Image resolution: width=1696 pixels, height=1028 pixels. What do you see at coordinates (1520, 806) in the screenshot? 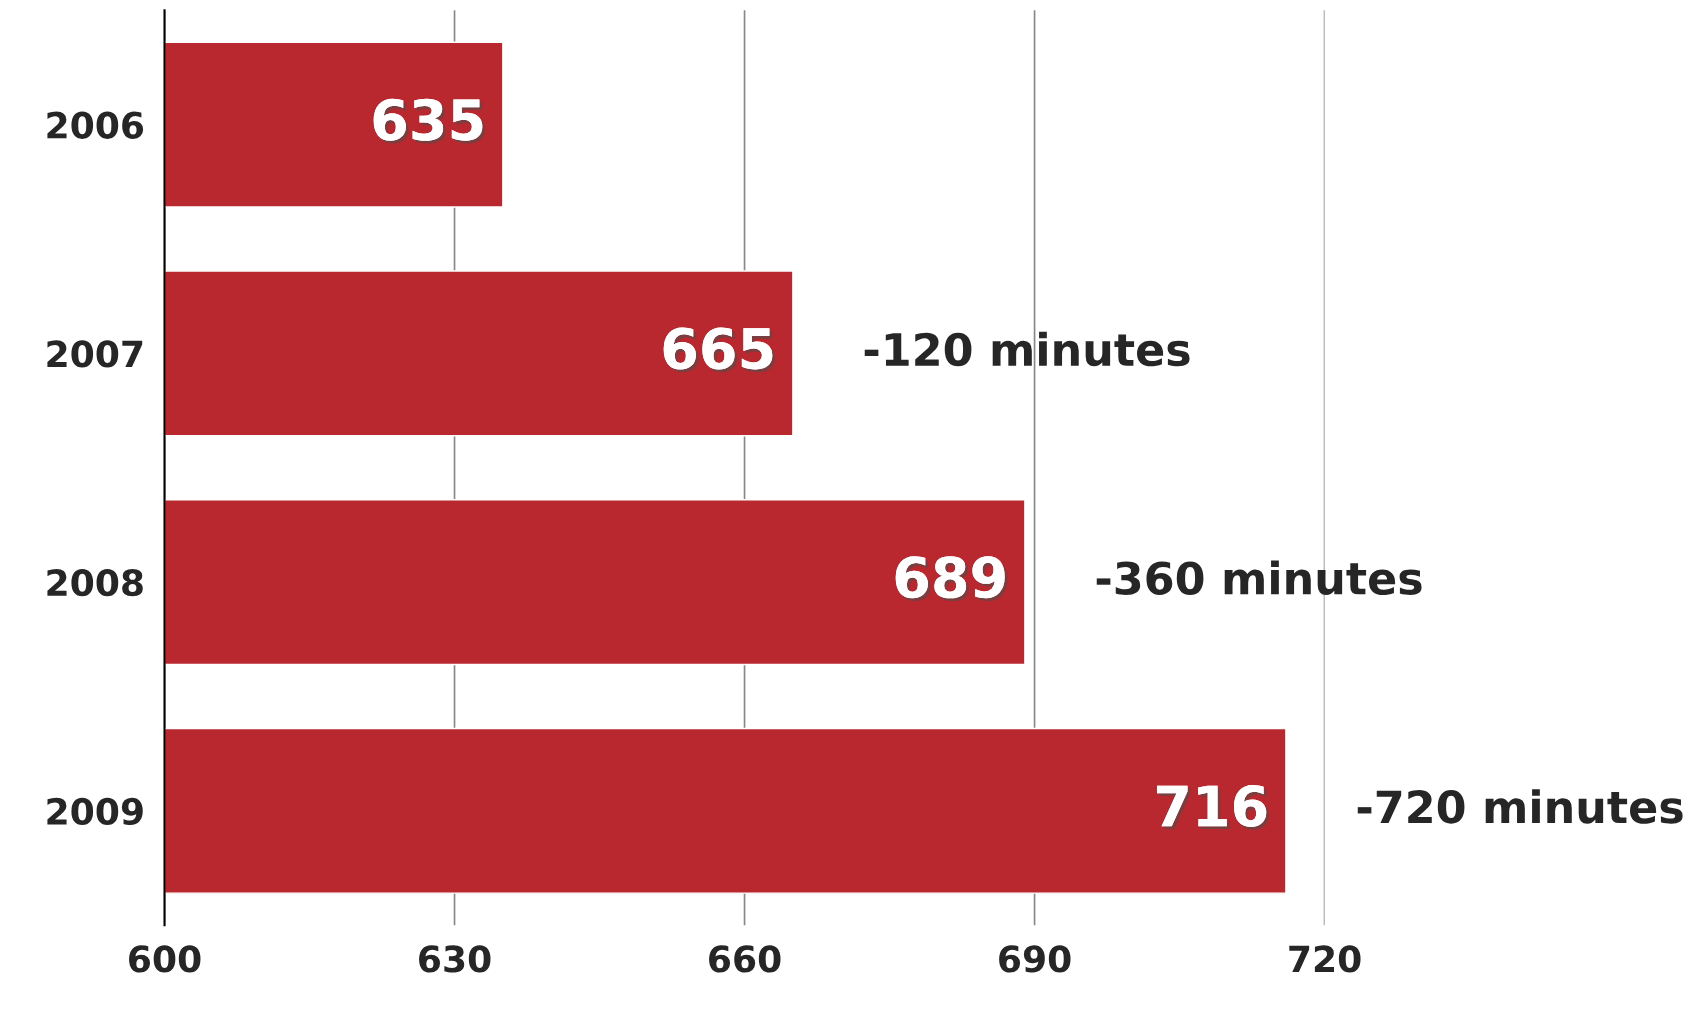
I see `text: -720 minutes` at bounding box center [1520, 806].